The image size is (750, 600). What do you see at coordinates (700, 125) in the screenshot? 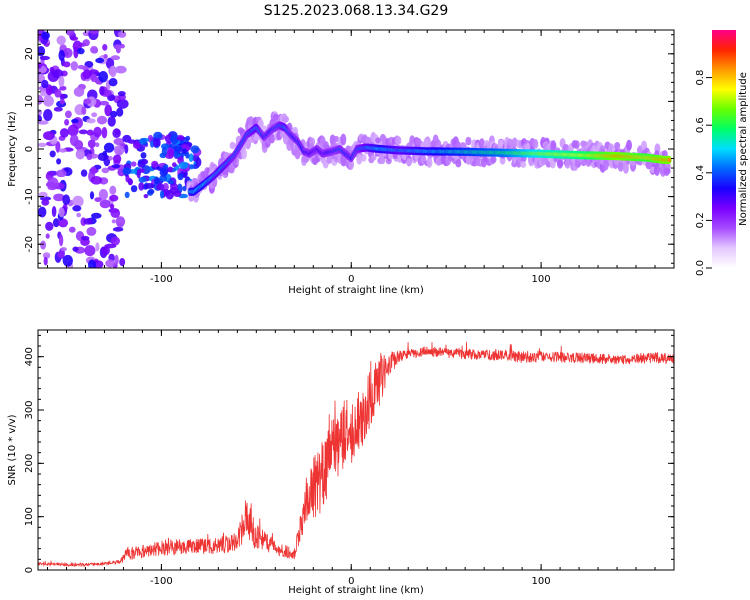
I see `colorbar-tick-label: 0.6` at bounding box center [700, 125].